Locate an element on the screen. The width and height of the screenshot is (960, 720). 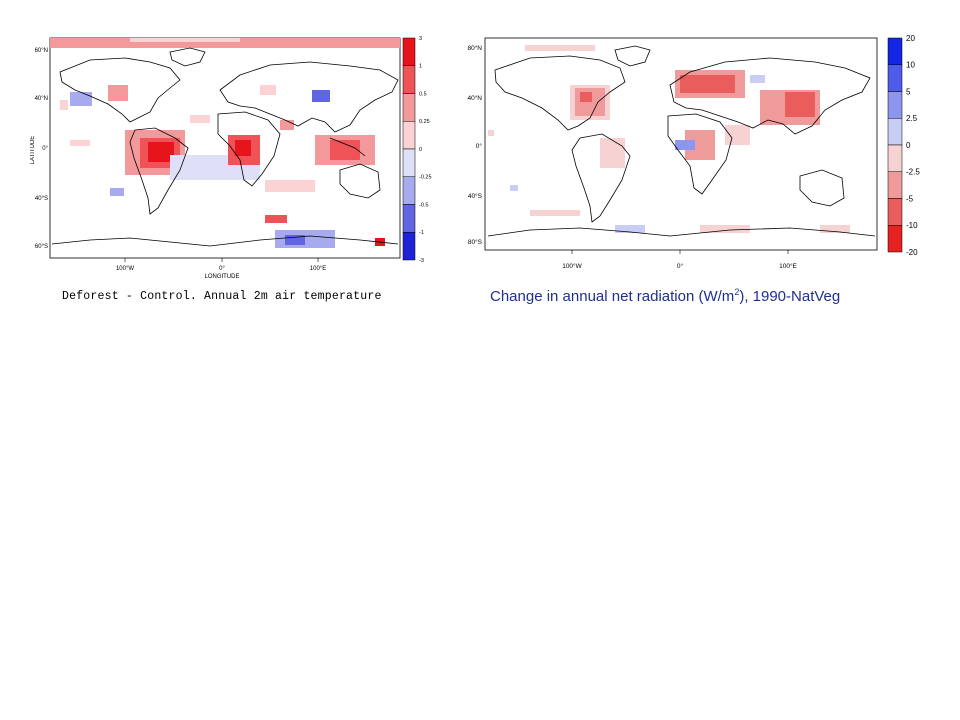
colorbar-label: 10 is located at coordinates (910, 65).